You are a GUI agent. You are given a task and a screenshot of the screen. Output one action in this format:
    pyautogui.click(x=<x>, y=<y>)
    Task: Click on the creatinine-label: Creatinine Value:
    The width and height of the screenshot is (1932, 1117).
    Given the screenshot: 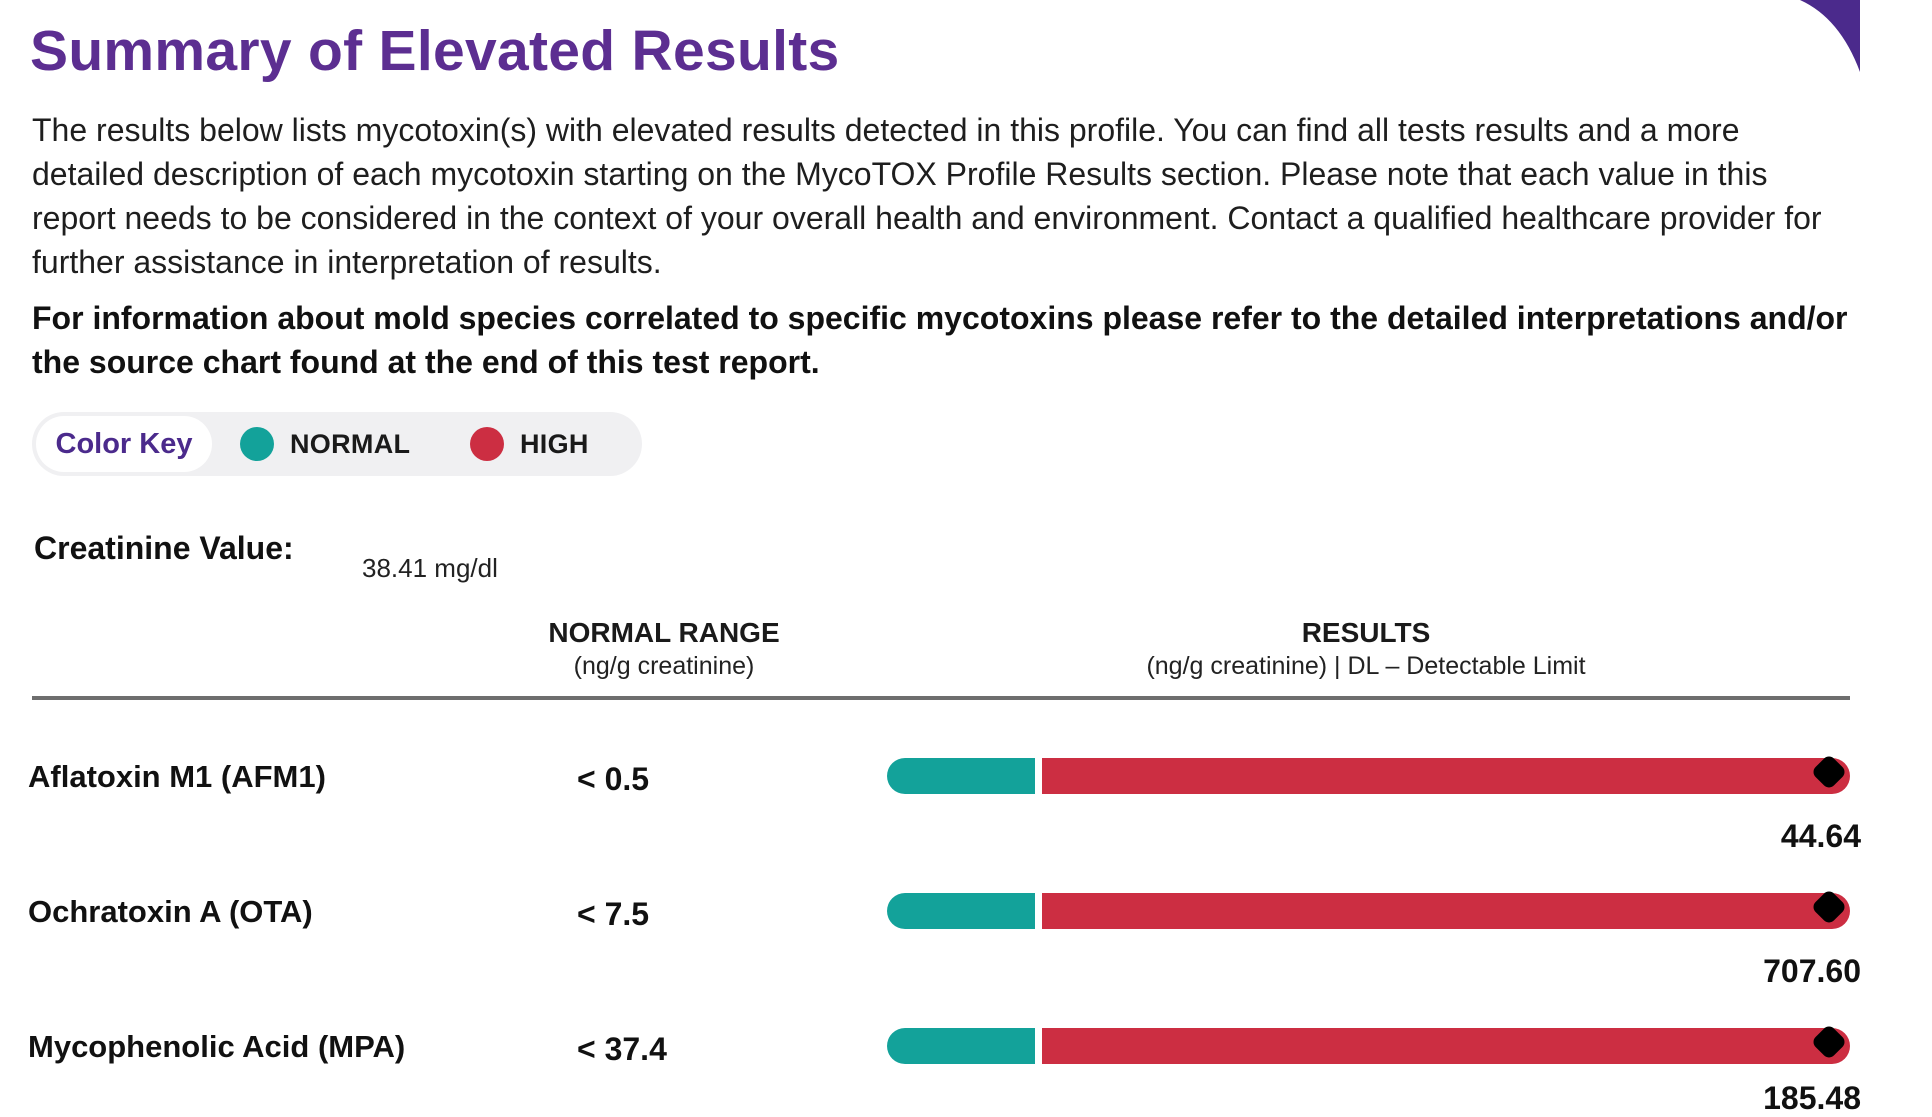 What is the action you would take?
    pyautogui.click(x=164, y=548)
    